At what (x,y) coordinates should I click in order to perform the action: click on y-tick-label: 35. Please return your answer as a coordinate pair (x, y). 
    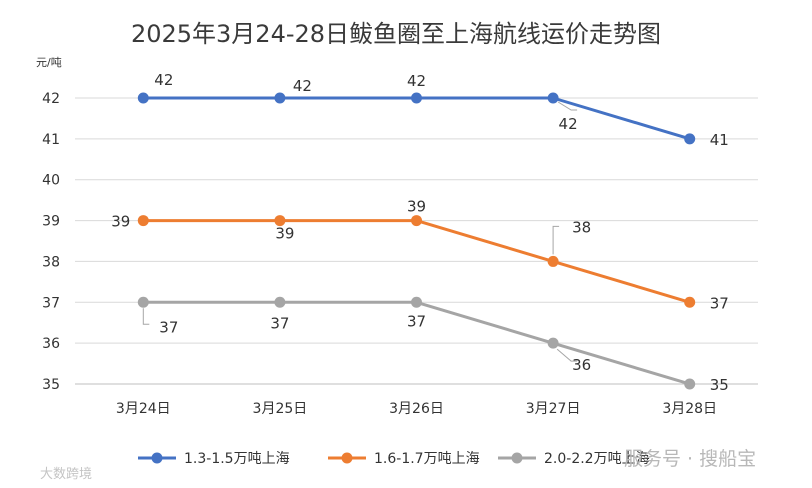
    Looking at the image, I should click on (51, 385).